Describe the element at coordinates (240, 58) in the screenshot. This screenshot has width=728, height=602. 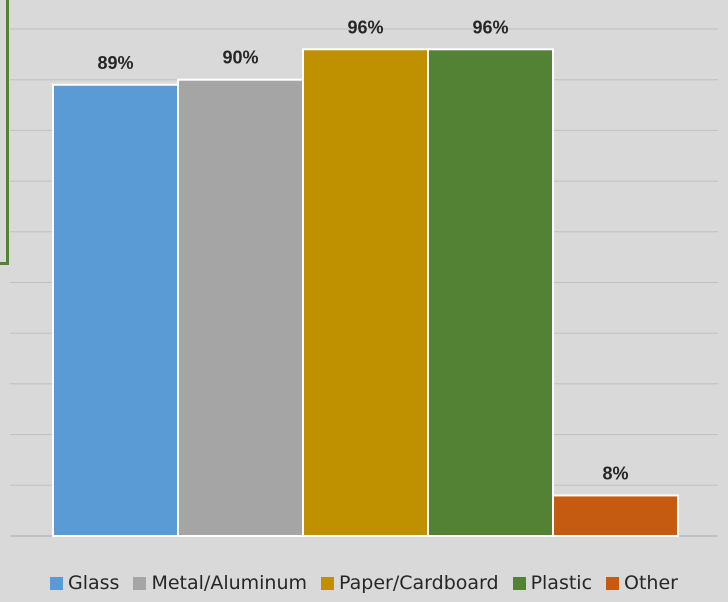
I see `data-label: 90%` at that location.